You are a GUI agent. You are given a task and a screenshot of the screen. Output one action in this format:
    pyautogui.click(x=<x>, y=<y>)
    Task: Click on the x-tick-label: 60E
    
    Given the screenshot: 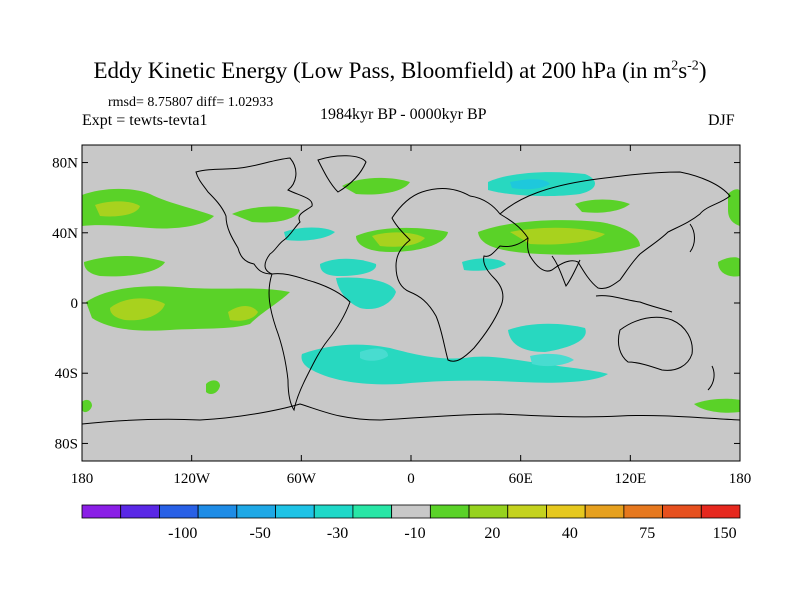 What is the action you would take?
    pyautogui.click(x=521, y=479)
    